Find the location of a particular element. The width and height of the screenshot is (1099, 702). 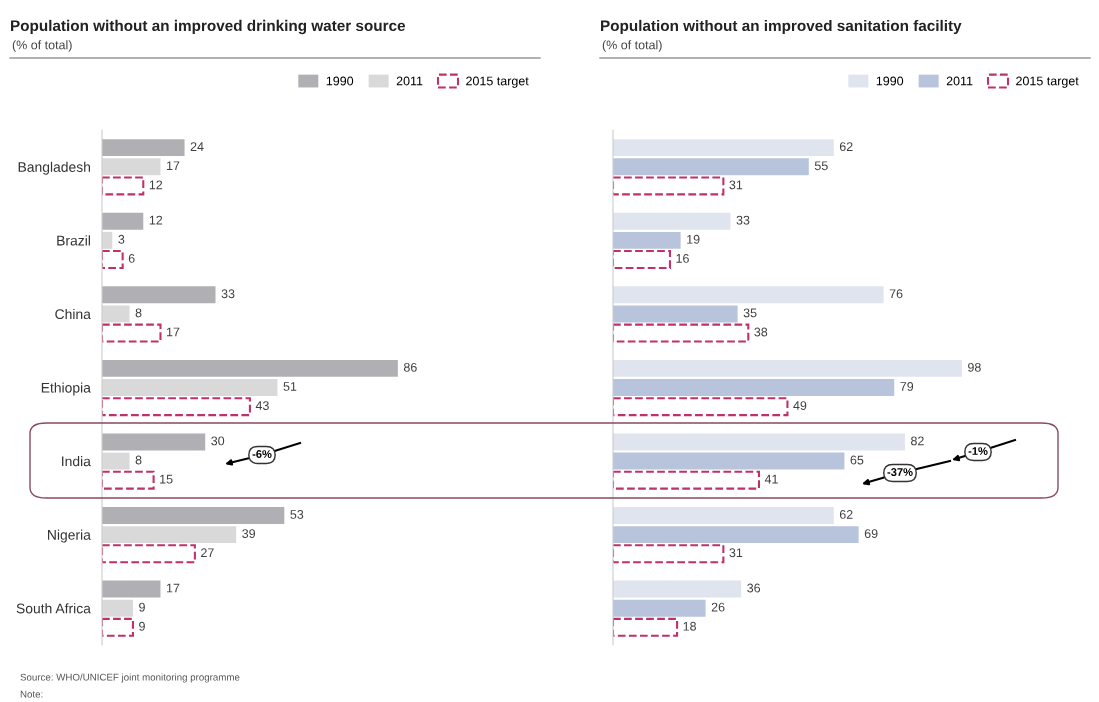

data-label: 86 is located at coordinates (410, 367).